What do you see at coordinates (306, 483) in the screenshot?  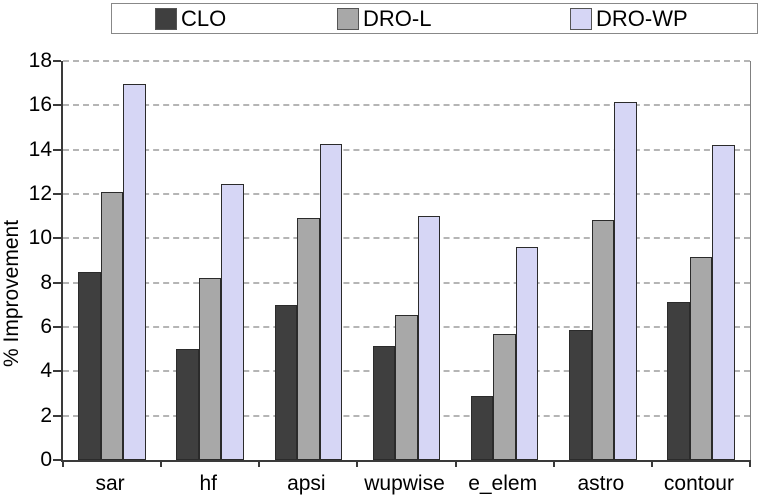 I see `x-category-label-apsi: apsi` at bounding box center [306, 483].